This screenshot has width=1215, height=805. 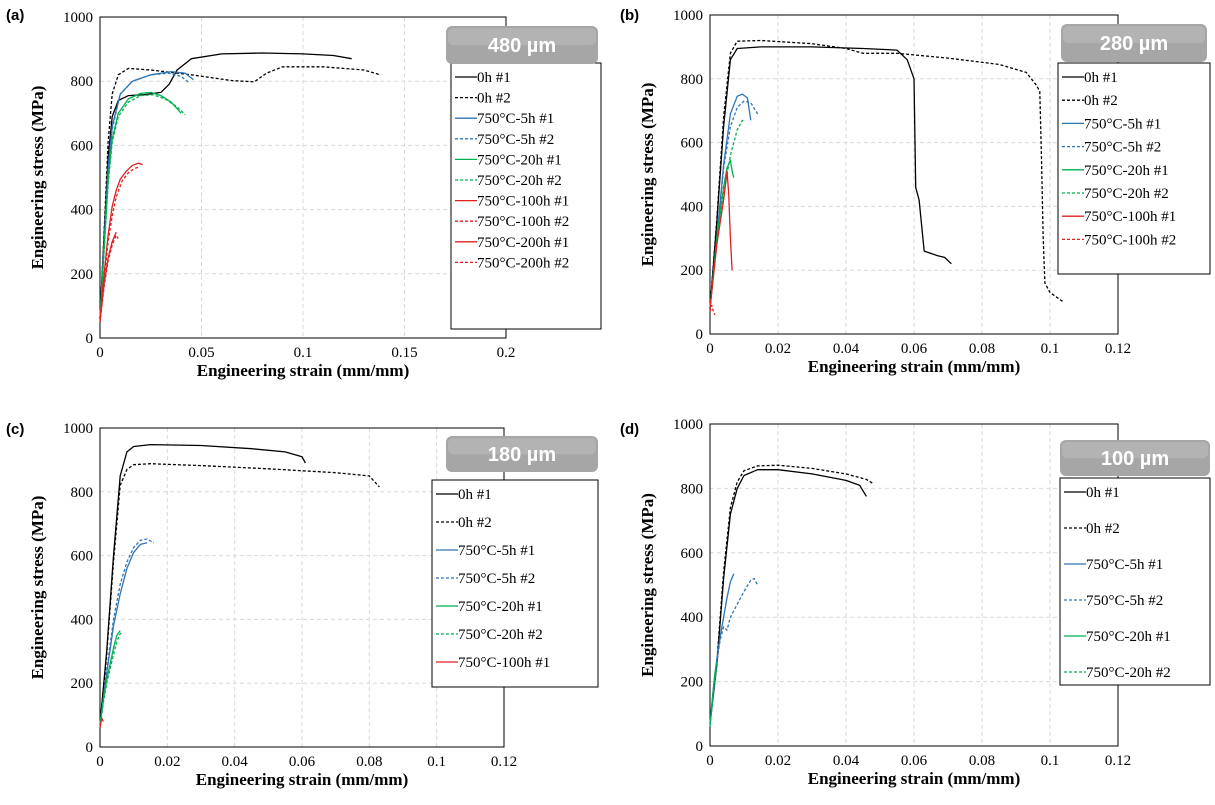 What do you see at coordinates (629, 429) in the screenshot?
I see `panel-label: (d)` at bounding box center [629, 429].